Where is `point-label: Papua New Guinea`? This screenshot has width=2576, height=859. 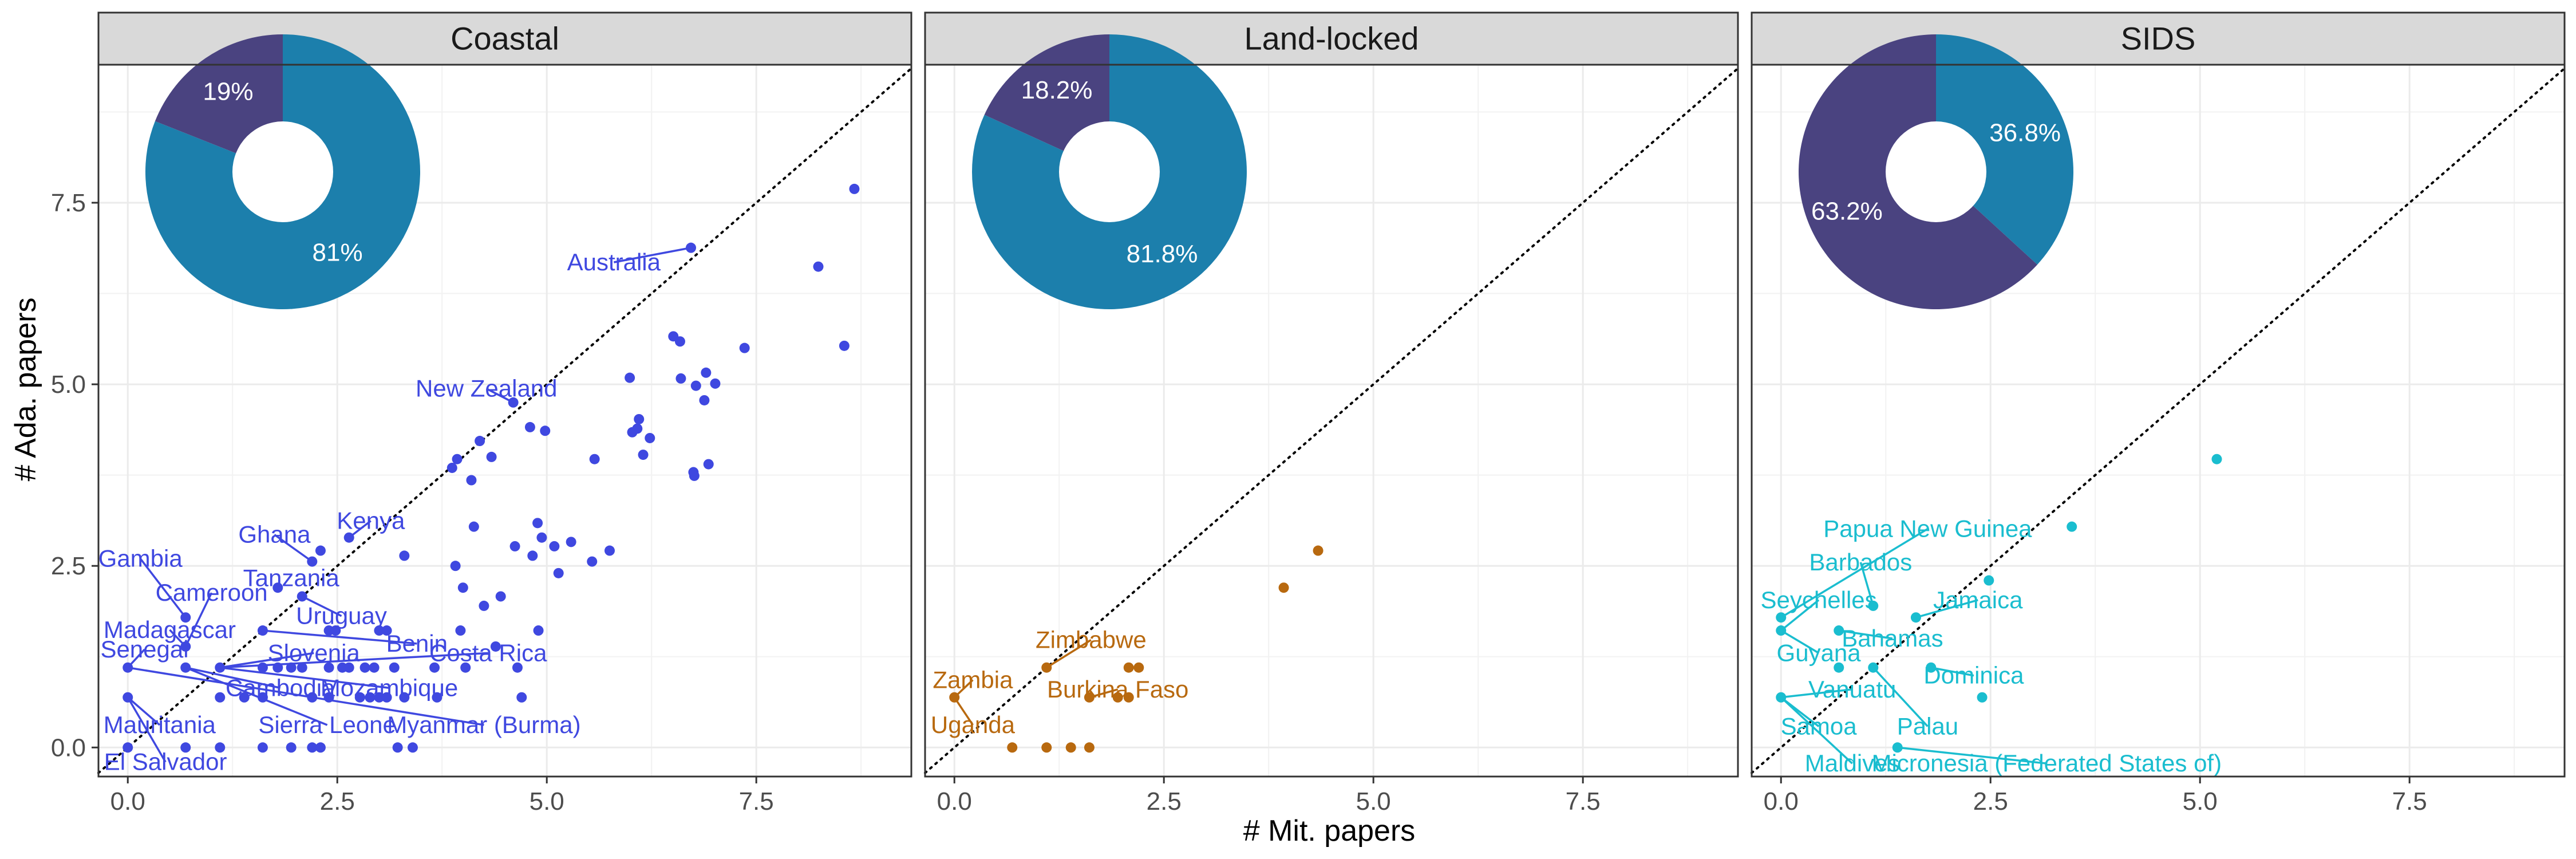 point-label: Papua New Guinea is located at coordinates (1927, 528).